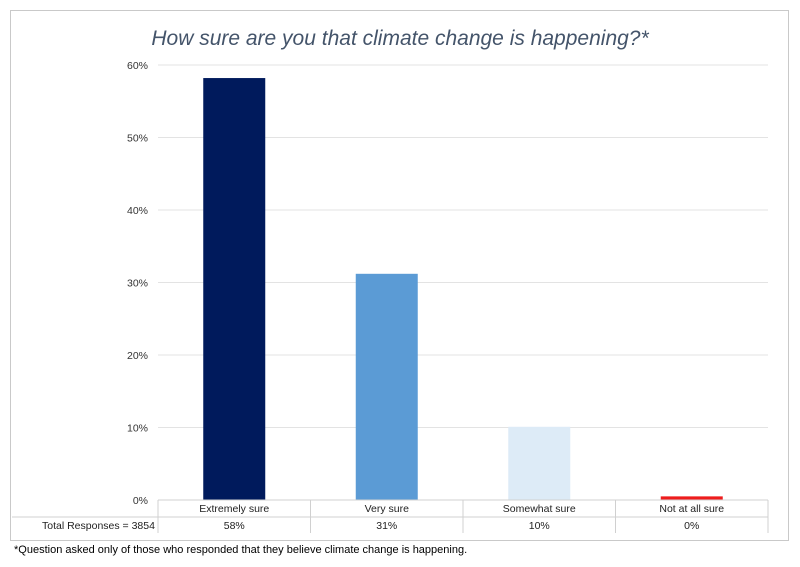 Image resolution: width=800 pixels, height=567 pixels. What do you see at coordinates (137, 429) in the screenshot?
I see `y-tick-label: 10%` at bounding box center [137, 429].